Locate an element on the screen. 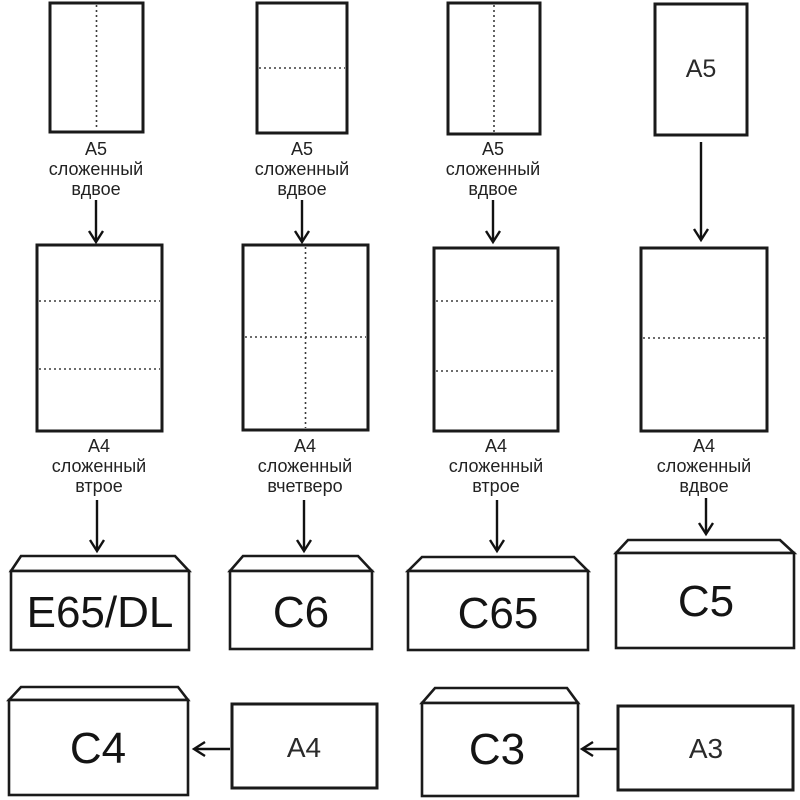 This screenshot has height=800, width=800. envelope-c65: C65 is located at coordinates (498, 603).